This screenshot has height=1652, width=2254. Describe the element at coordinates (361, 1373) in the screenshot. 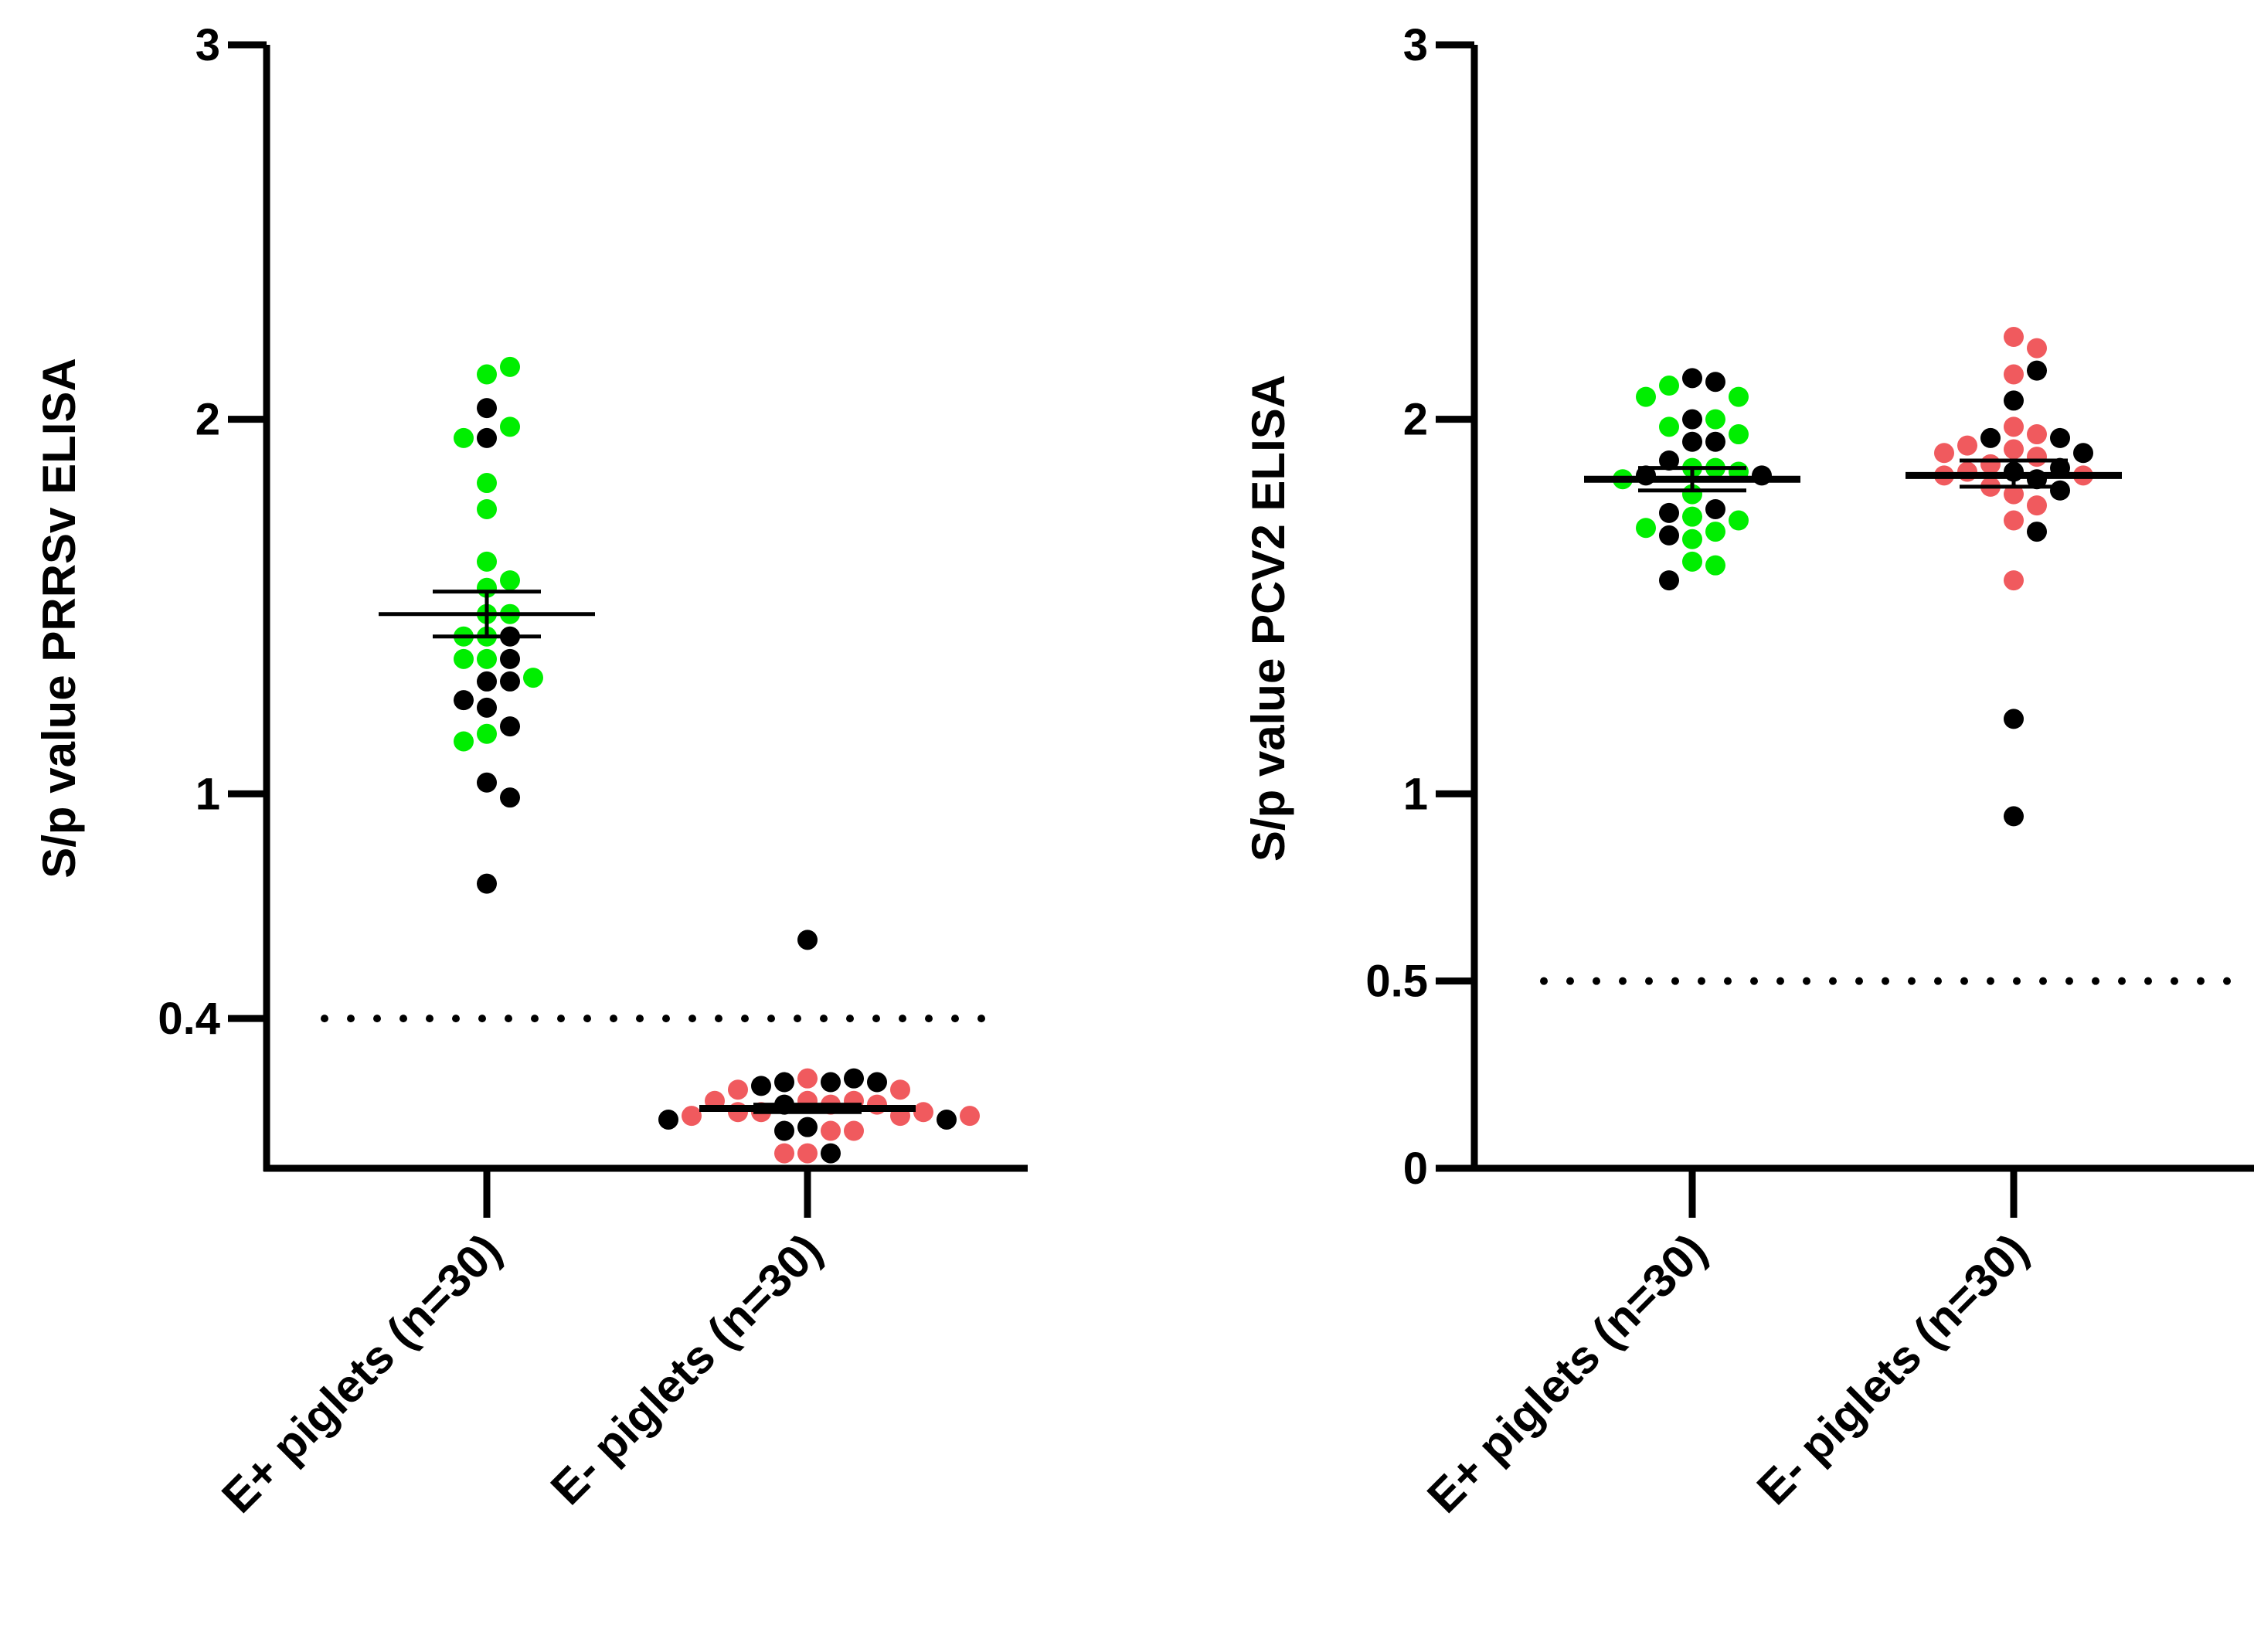

I see `category-label: E+ piglets (n=30)` at that location.